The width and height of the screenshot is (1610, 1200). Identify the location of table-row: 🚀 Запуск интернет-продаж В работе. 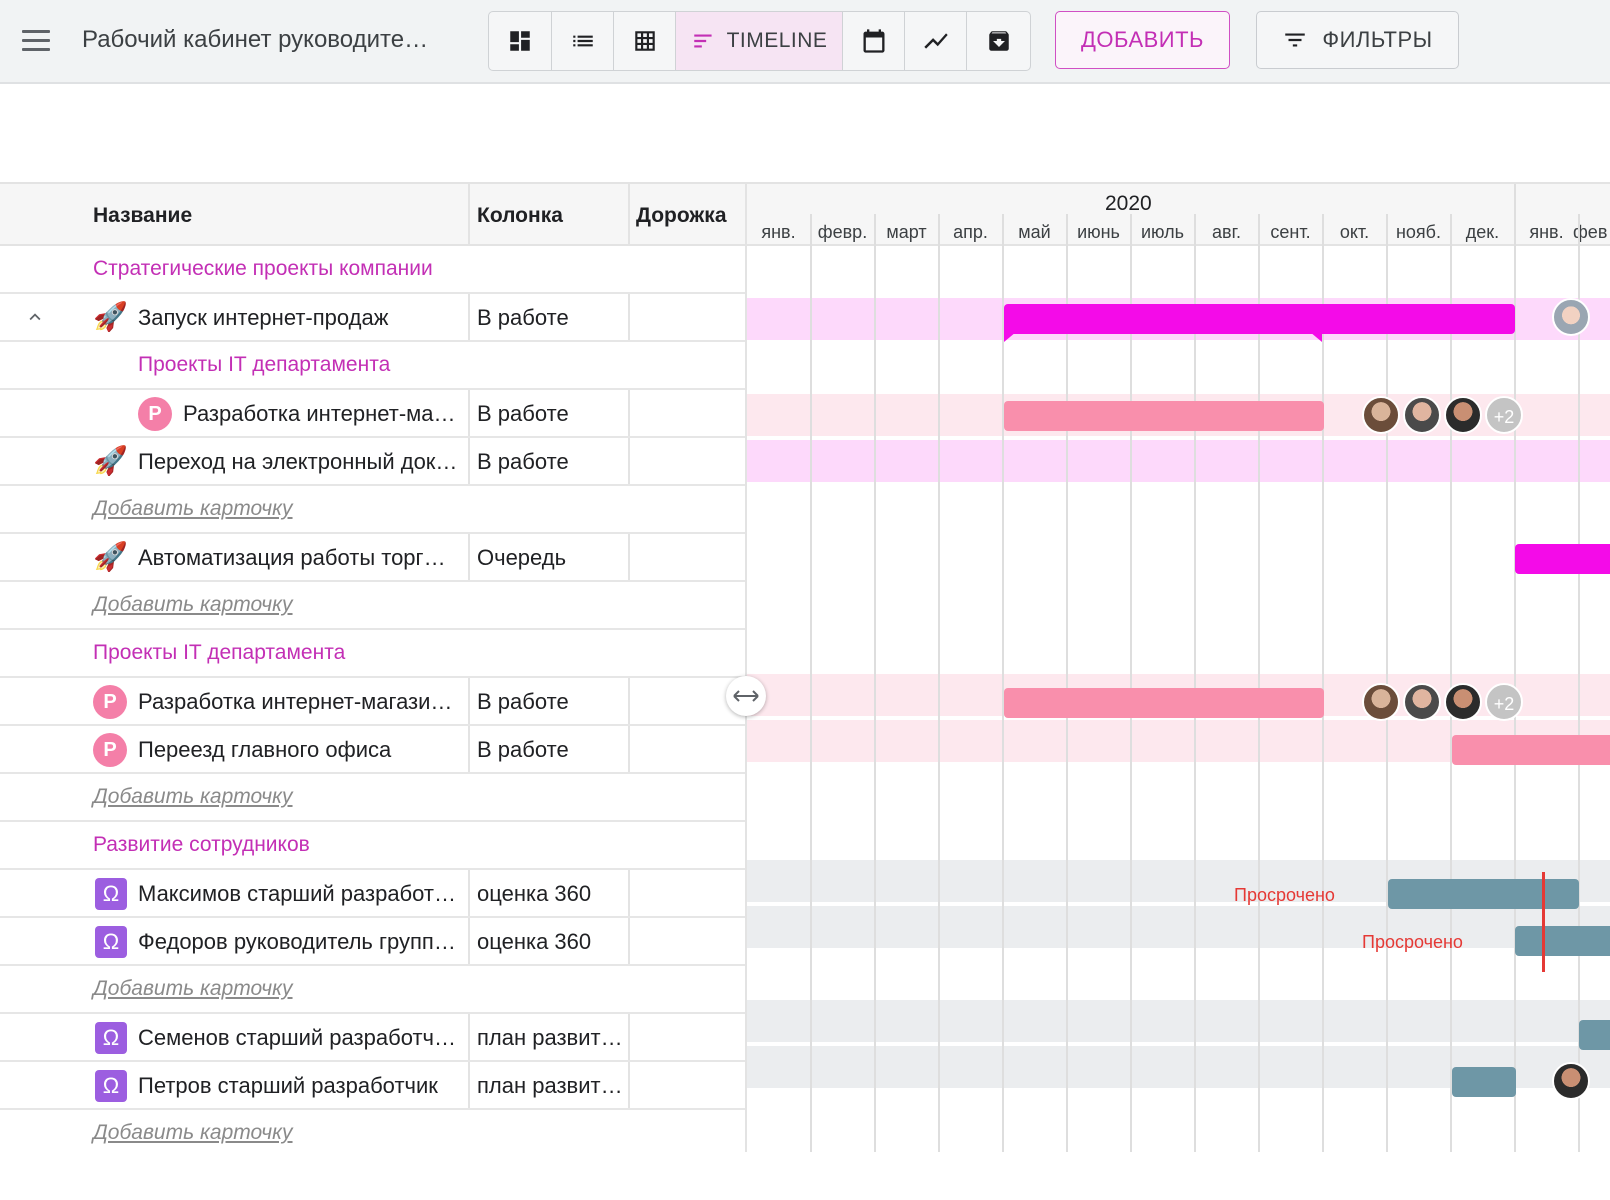
(372, 318).